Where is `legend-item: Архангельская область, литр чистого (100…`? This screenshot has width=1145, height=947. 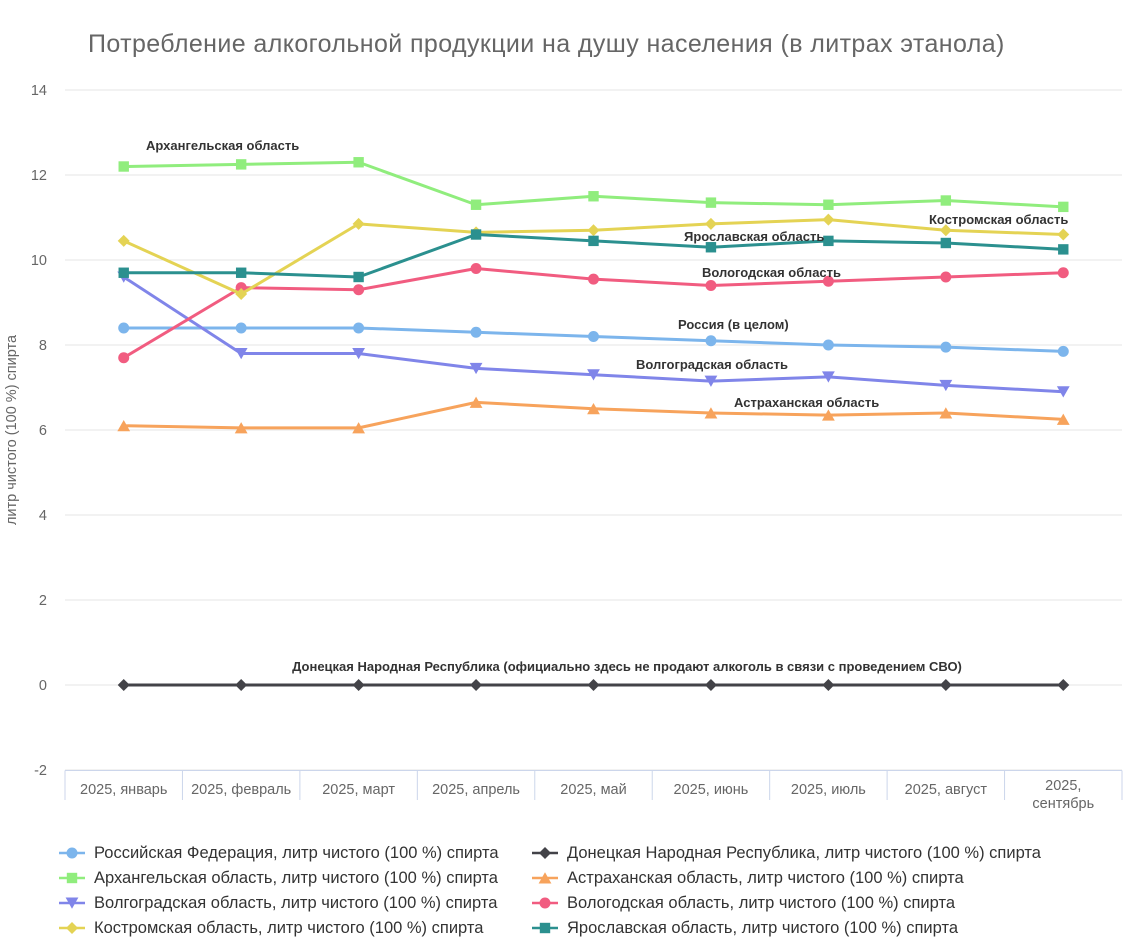
legend-item: Архангельская область, литр чистого (100… is located at coordinates (293, 878).